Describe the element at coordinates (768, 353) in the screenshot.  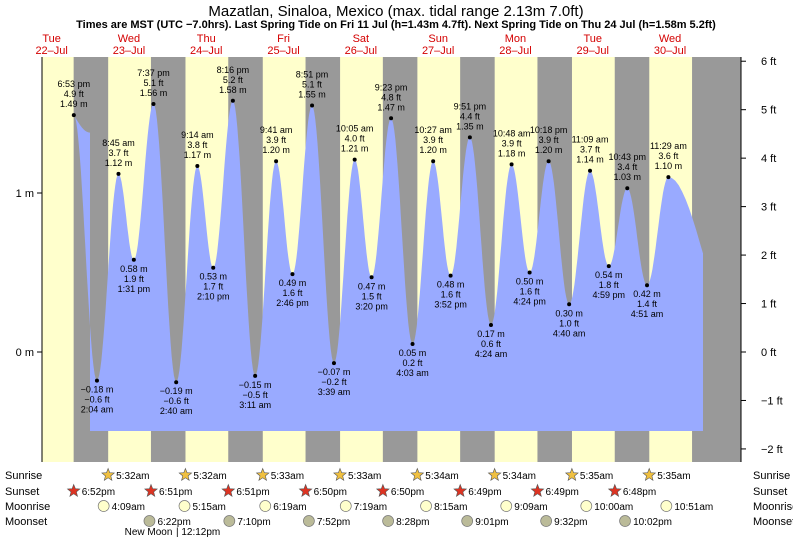
I see `right-tick-label: 0 ft` at that location.